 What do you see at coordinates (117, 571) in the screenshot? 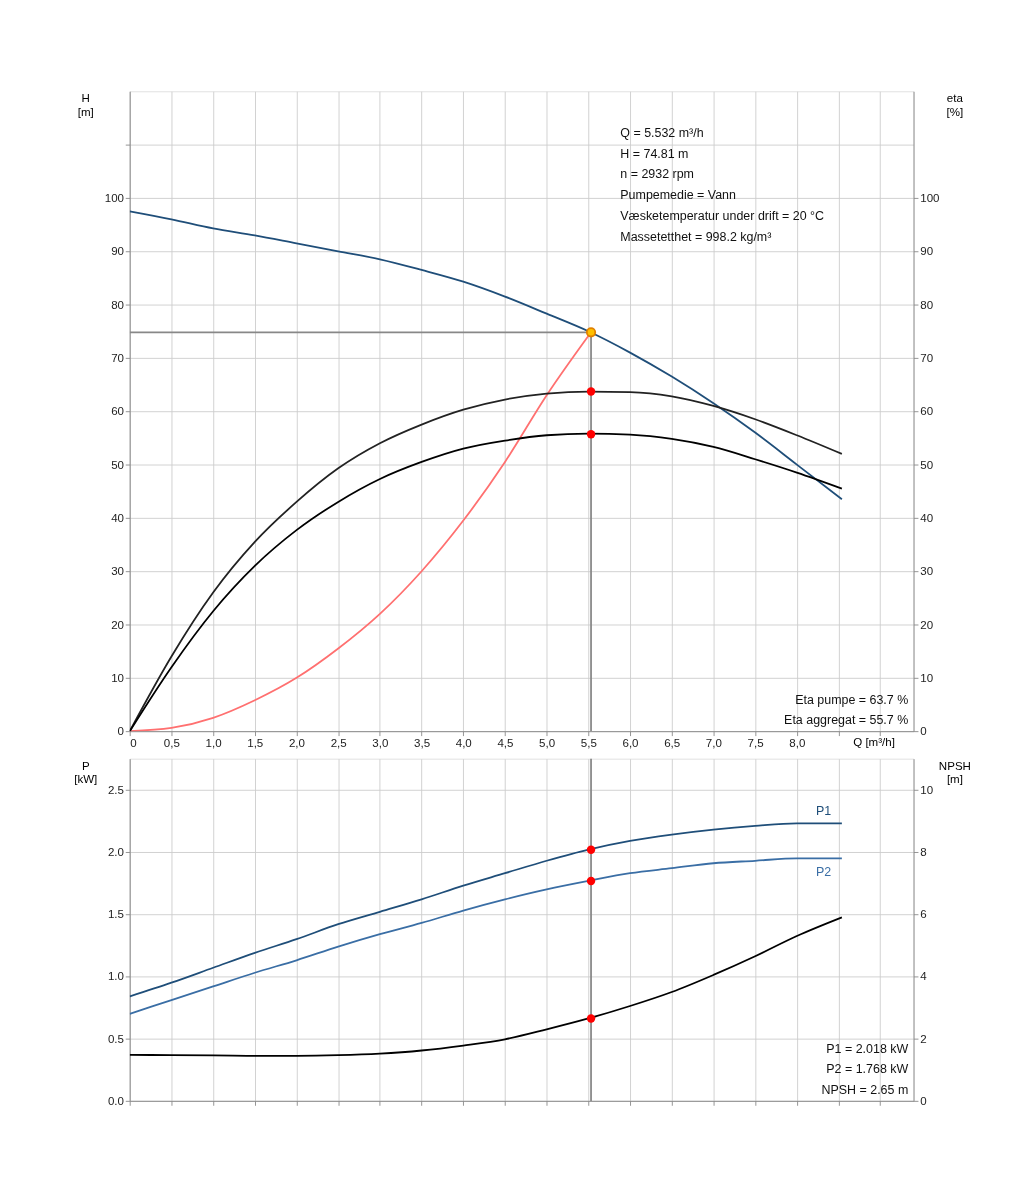
I see `y-tick-label: 30` at bounding box center [117, 571].